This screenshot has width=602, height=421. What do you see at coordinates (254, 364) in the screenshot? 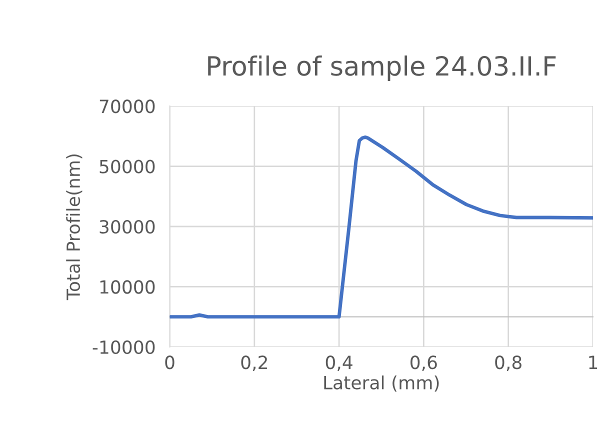
I see `x-tick-label: 0,2` at bounding box center [254, 364].